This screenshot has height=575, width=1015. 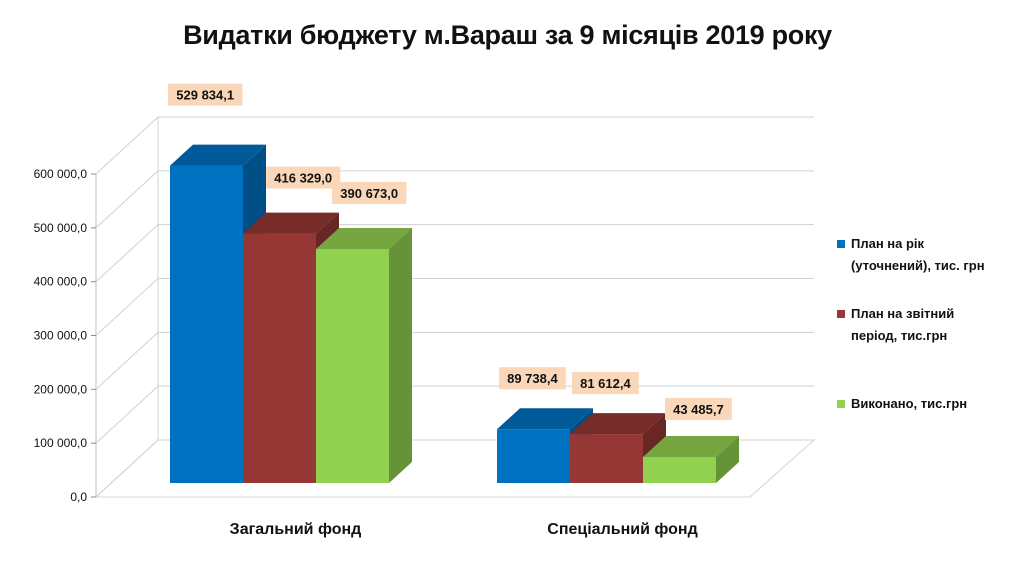 I want to click on data-label: 416 329,0, so click(x=303, y=177).